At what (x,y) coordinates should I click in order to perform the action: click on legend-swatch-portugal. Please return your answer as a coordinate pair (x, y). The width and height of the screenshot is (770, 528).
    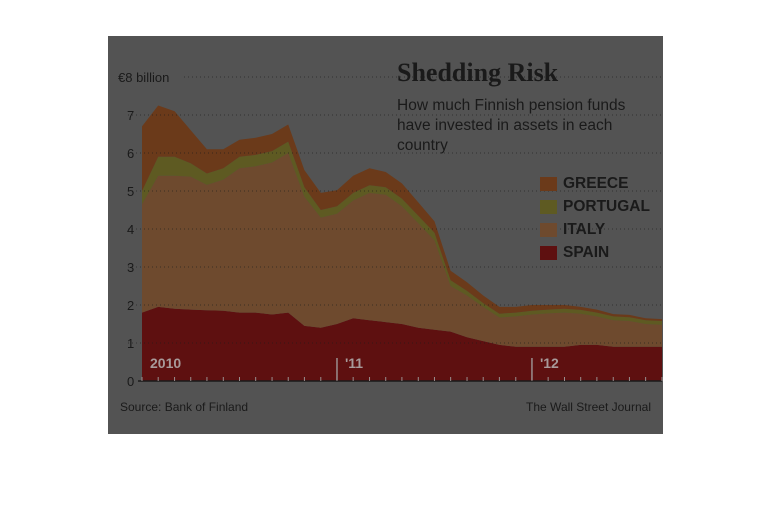
    Looking at the image, I should click on (548, 206).